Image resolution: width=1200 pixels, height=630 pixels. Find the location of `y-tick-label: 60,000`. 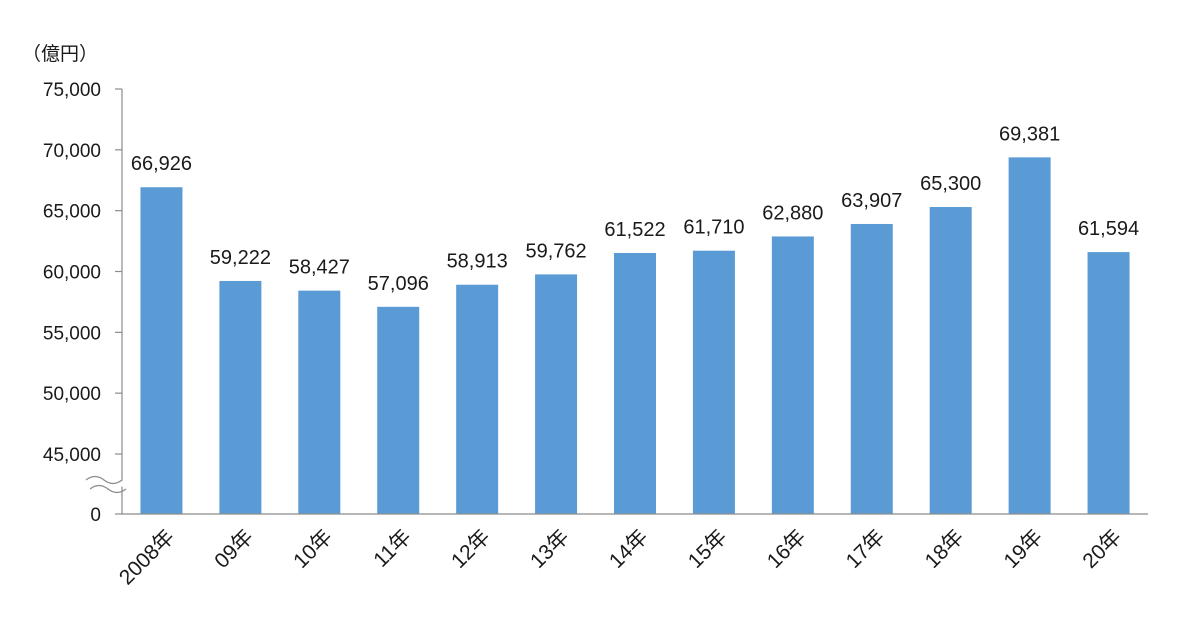

y-tick-label: 60,000 is located at coordinates (72, 273).